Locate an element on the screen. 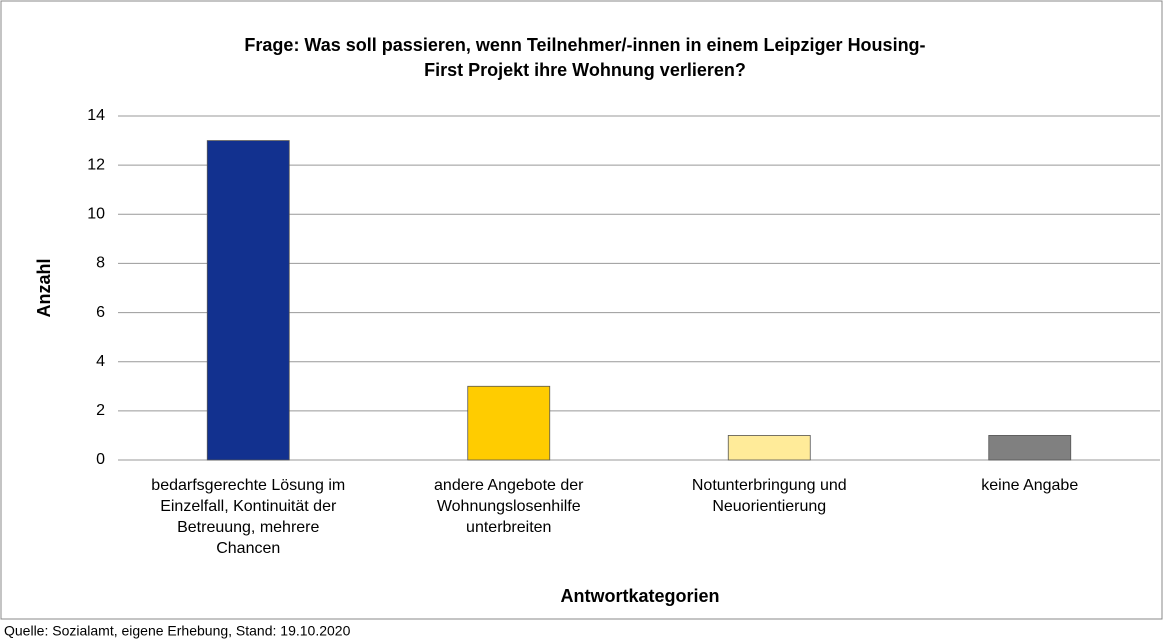 The image size is (1171, 643). y-tick-label: 2 is located at coordinates (100, 410).